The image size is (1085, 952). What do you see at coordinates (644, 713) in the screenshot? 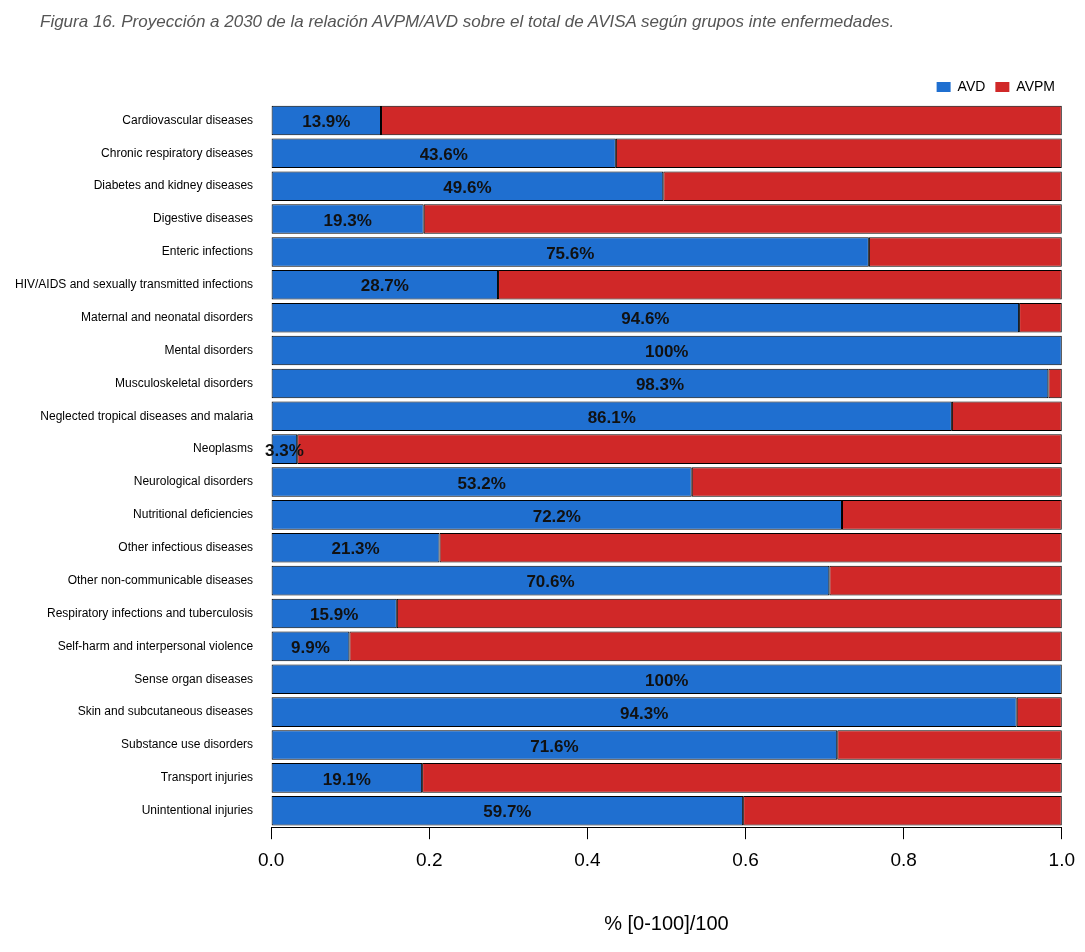
I see `data-label: 94.3%` at bounding box center [644, 713].